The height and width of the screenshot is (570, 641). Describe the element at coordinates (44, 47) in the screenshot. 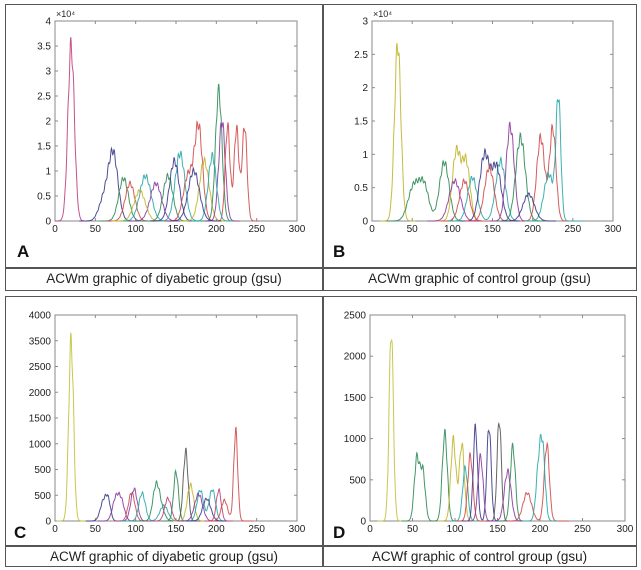

I see `y-tick-label: 3.5` at that location.